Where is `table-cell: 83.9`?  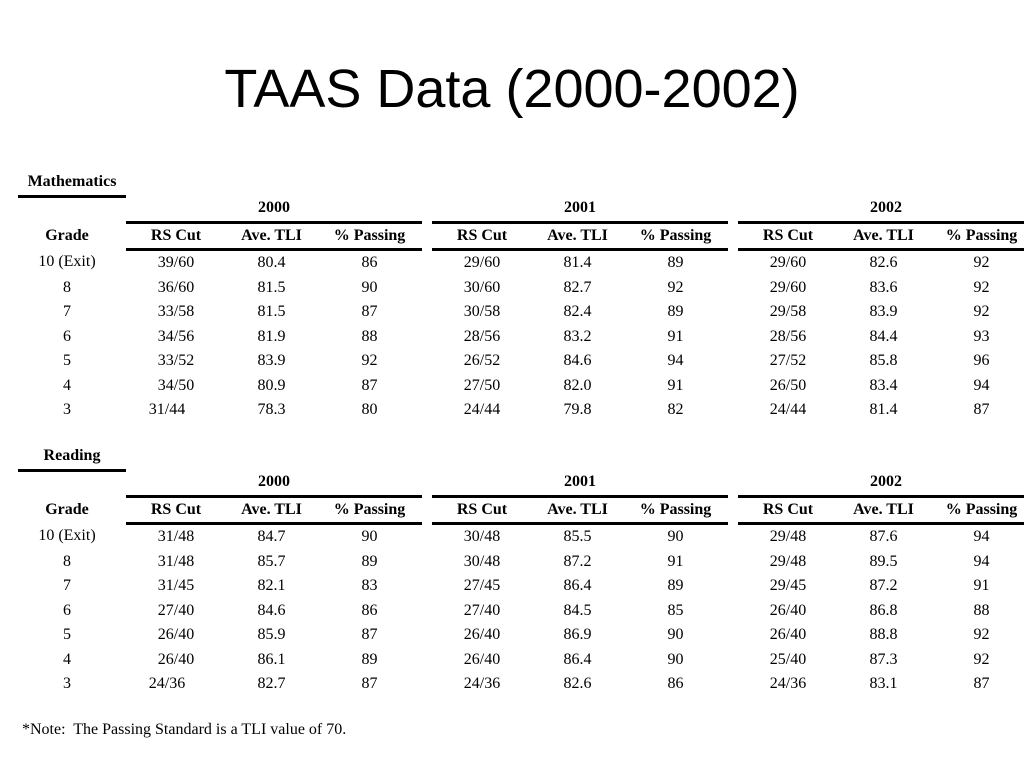
table-cell: 83.9 is located at coordinates (271, 360).